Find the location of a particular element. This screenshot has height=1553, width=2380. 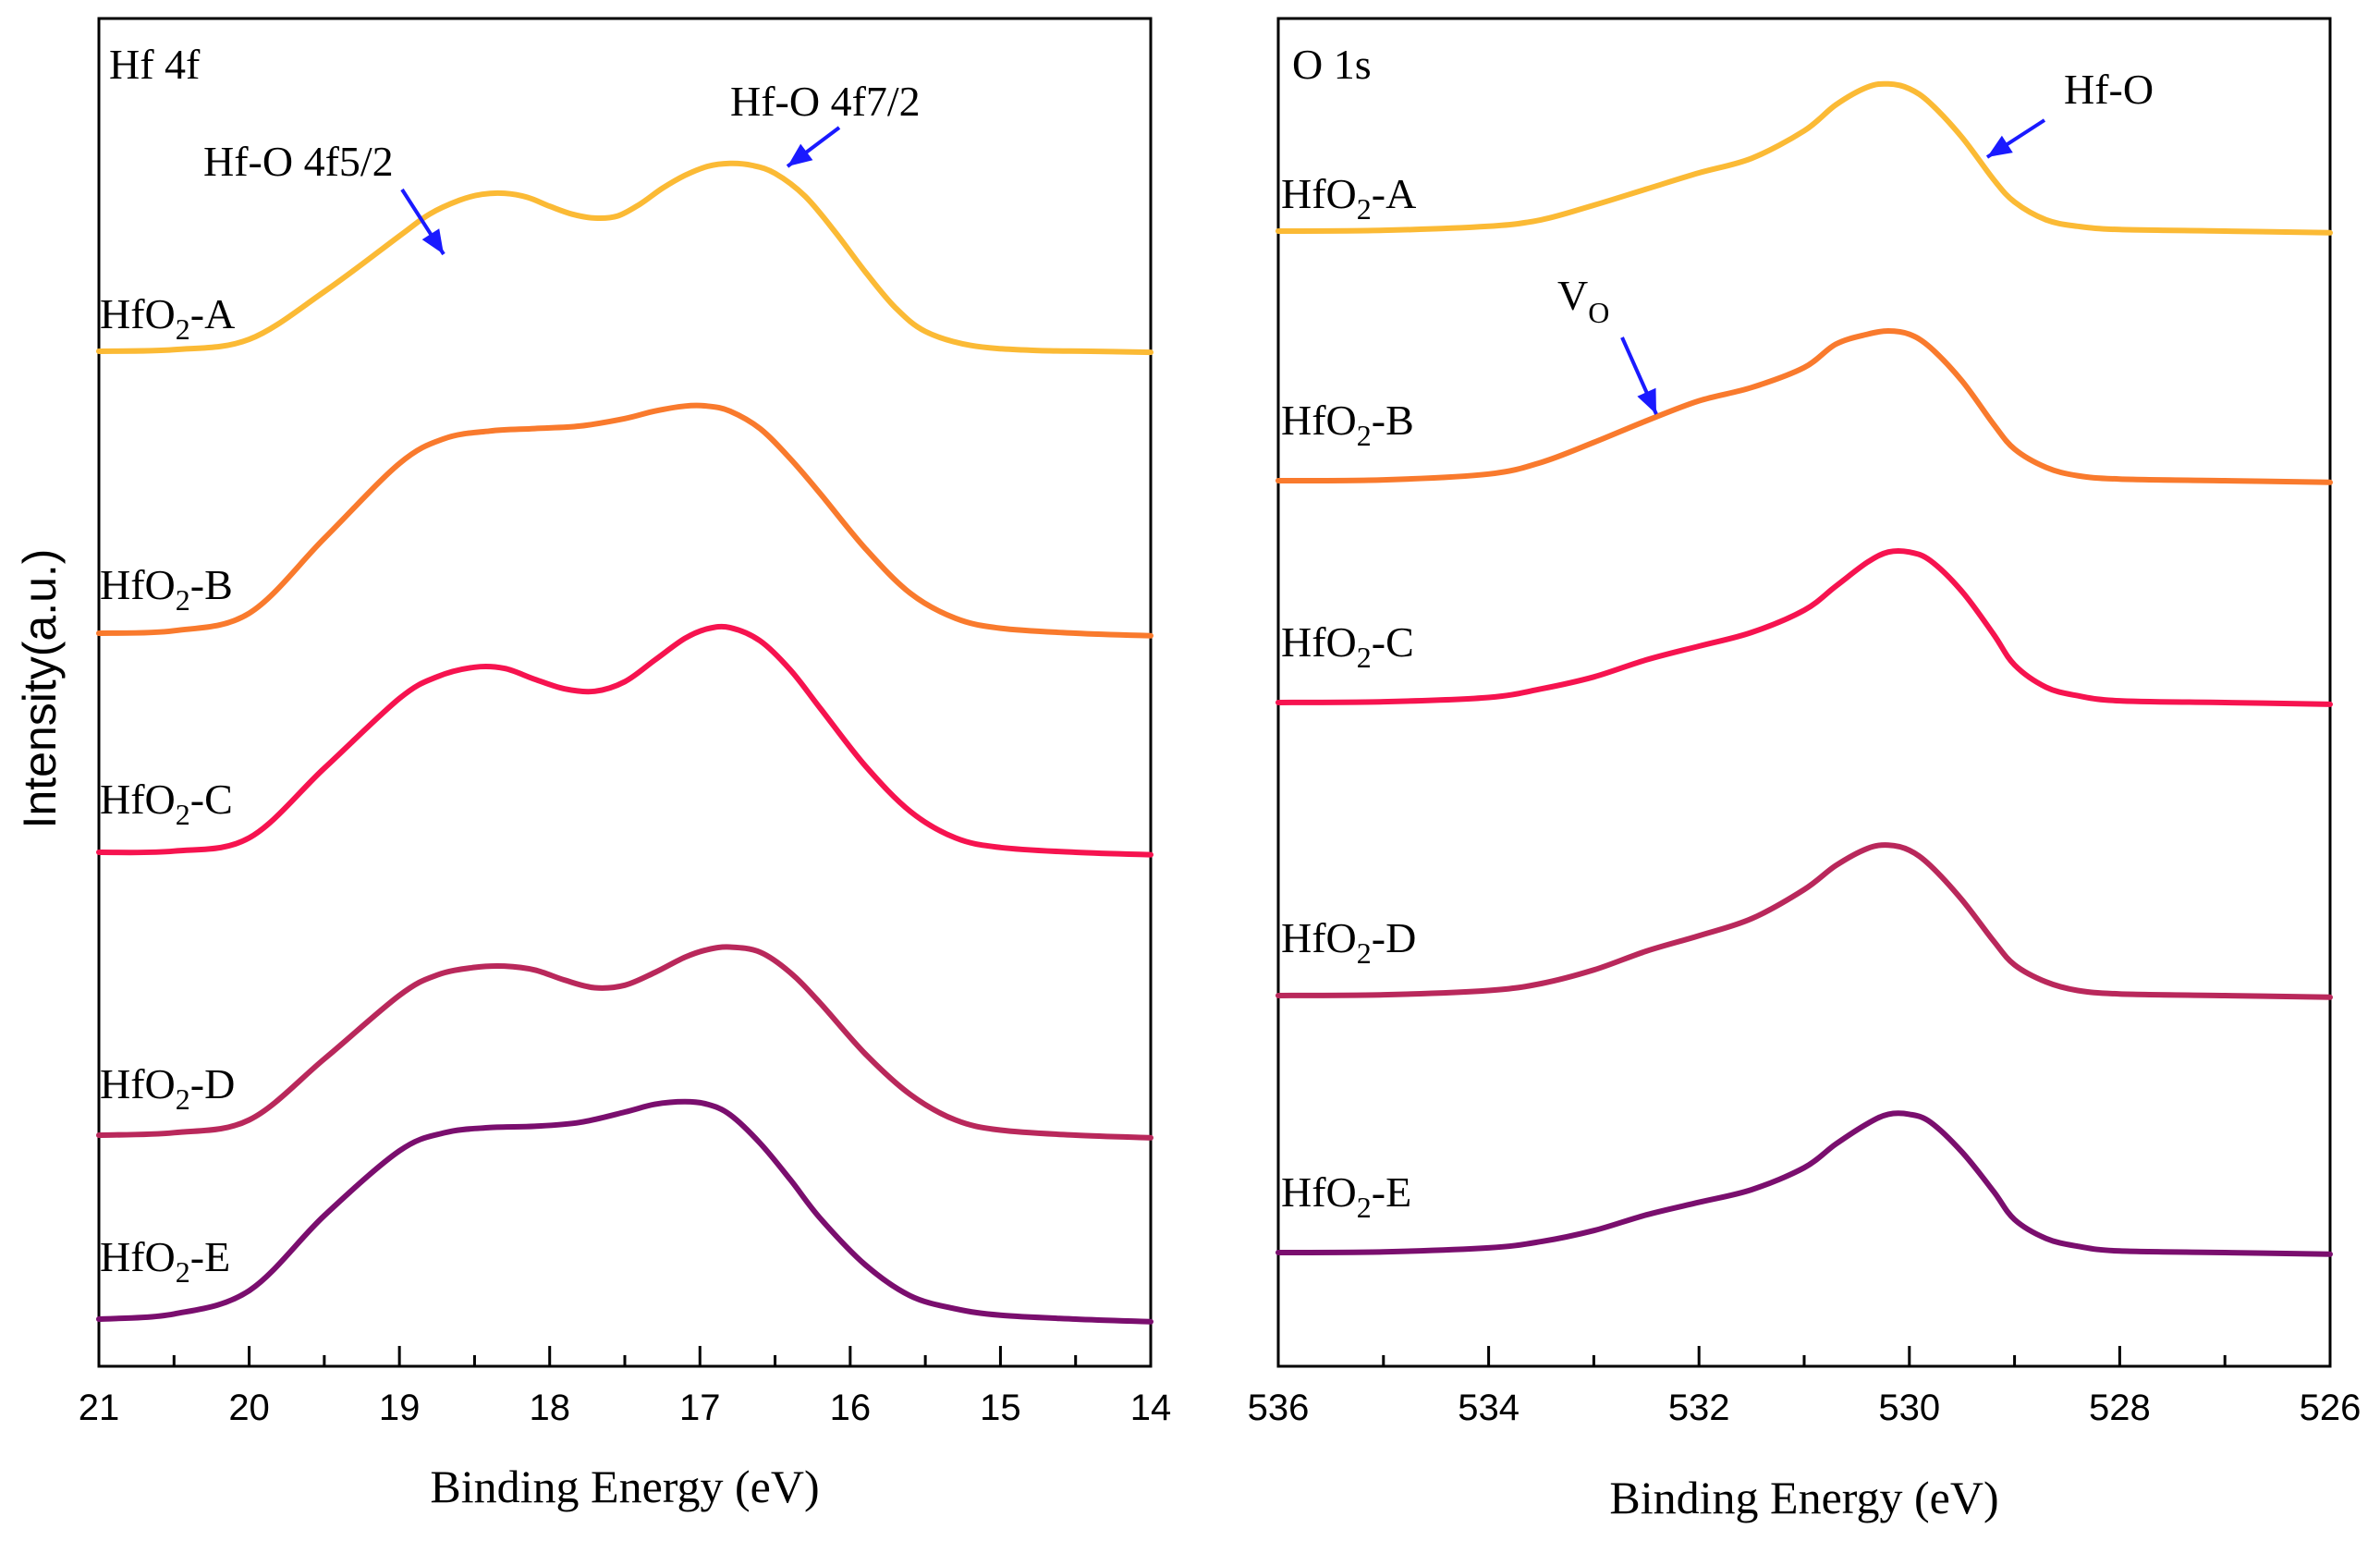

annotation-label: Hf-O 4f5/2 is located at coordinates (298, 162).